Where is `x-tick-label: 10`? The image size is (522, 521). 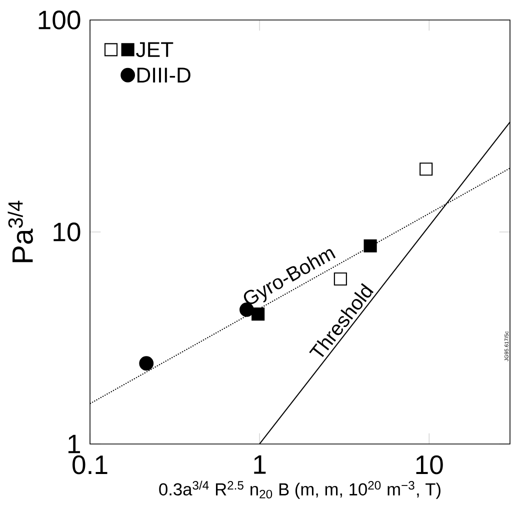 x-tick-label: 10 is located at coordinates (429, 464).